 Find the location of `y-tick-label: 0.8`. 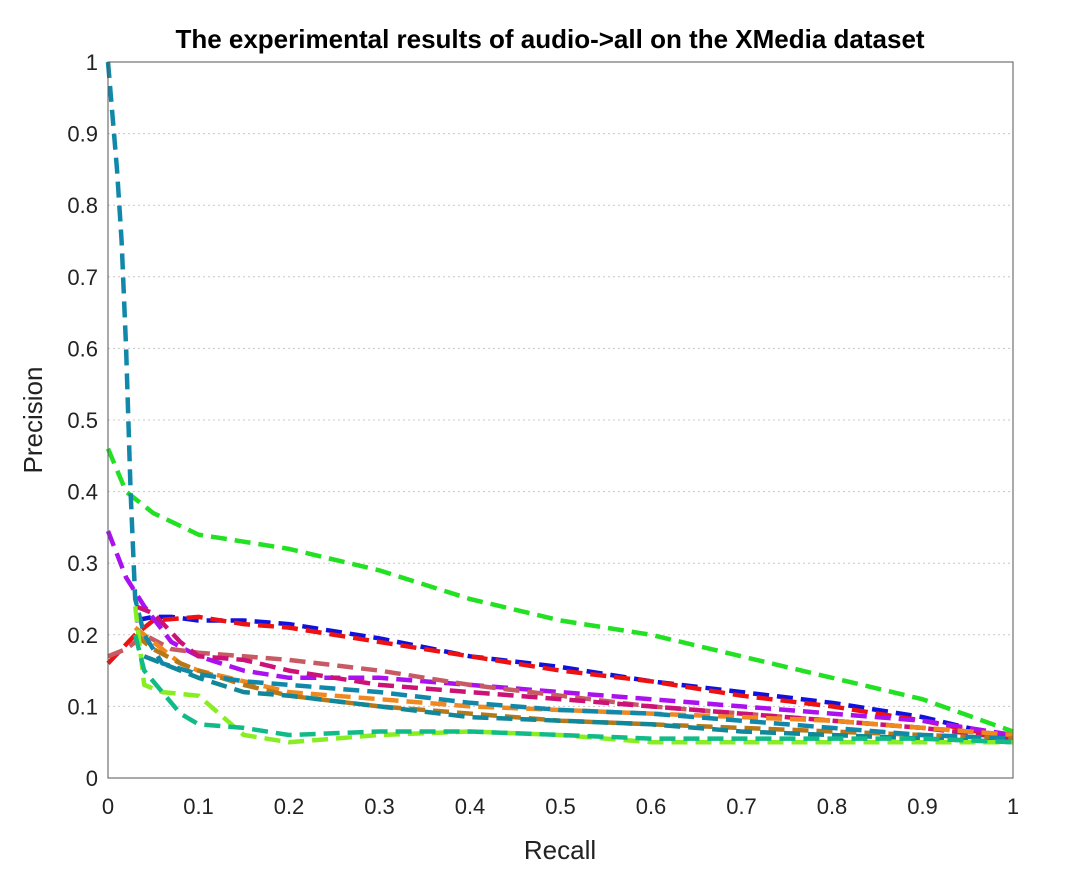

y-tick-label: 0.8 is located at coordinates (82, 205).